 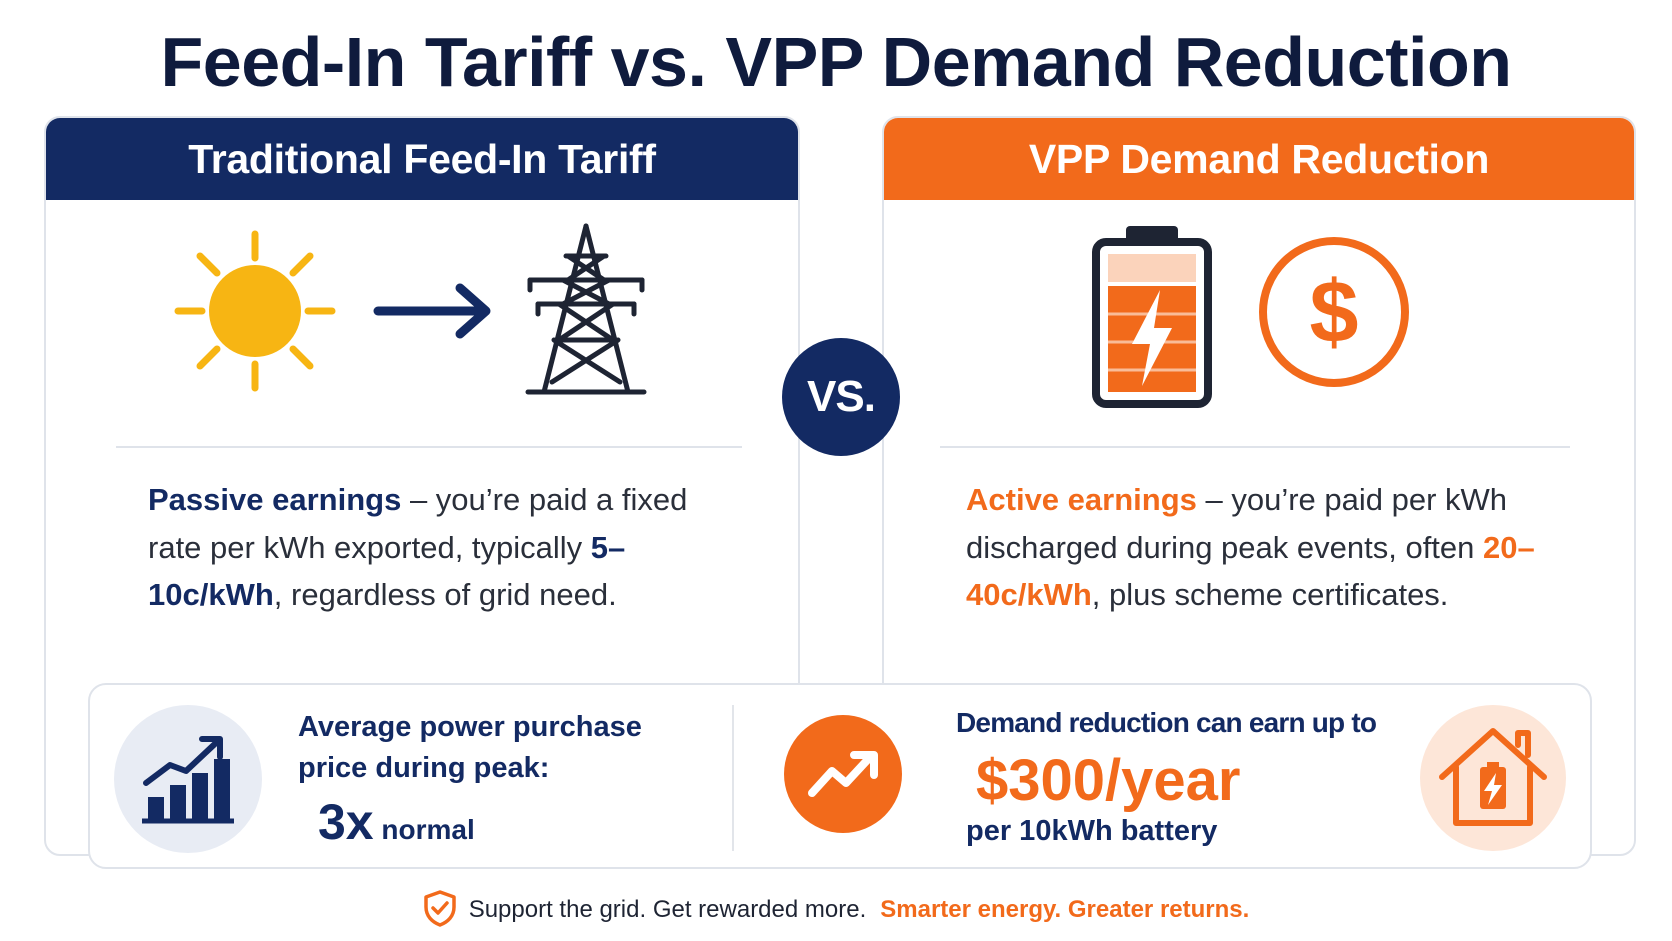 I want to click on shield-check-icon, so click(x=439, y=908).